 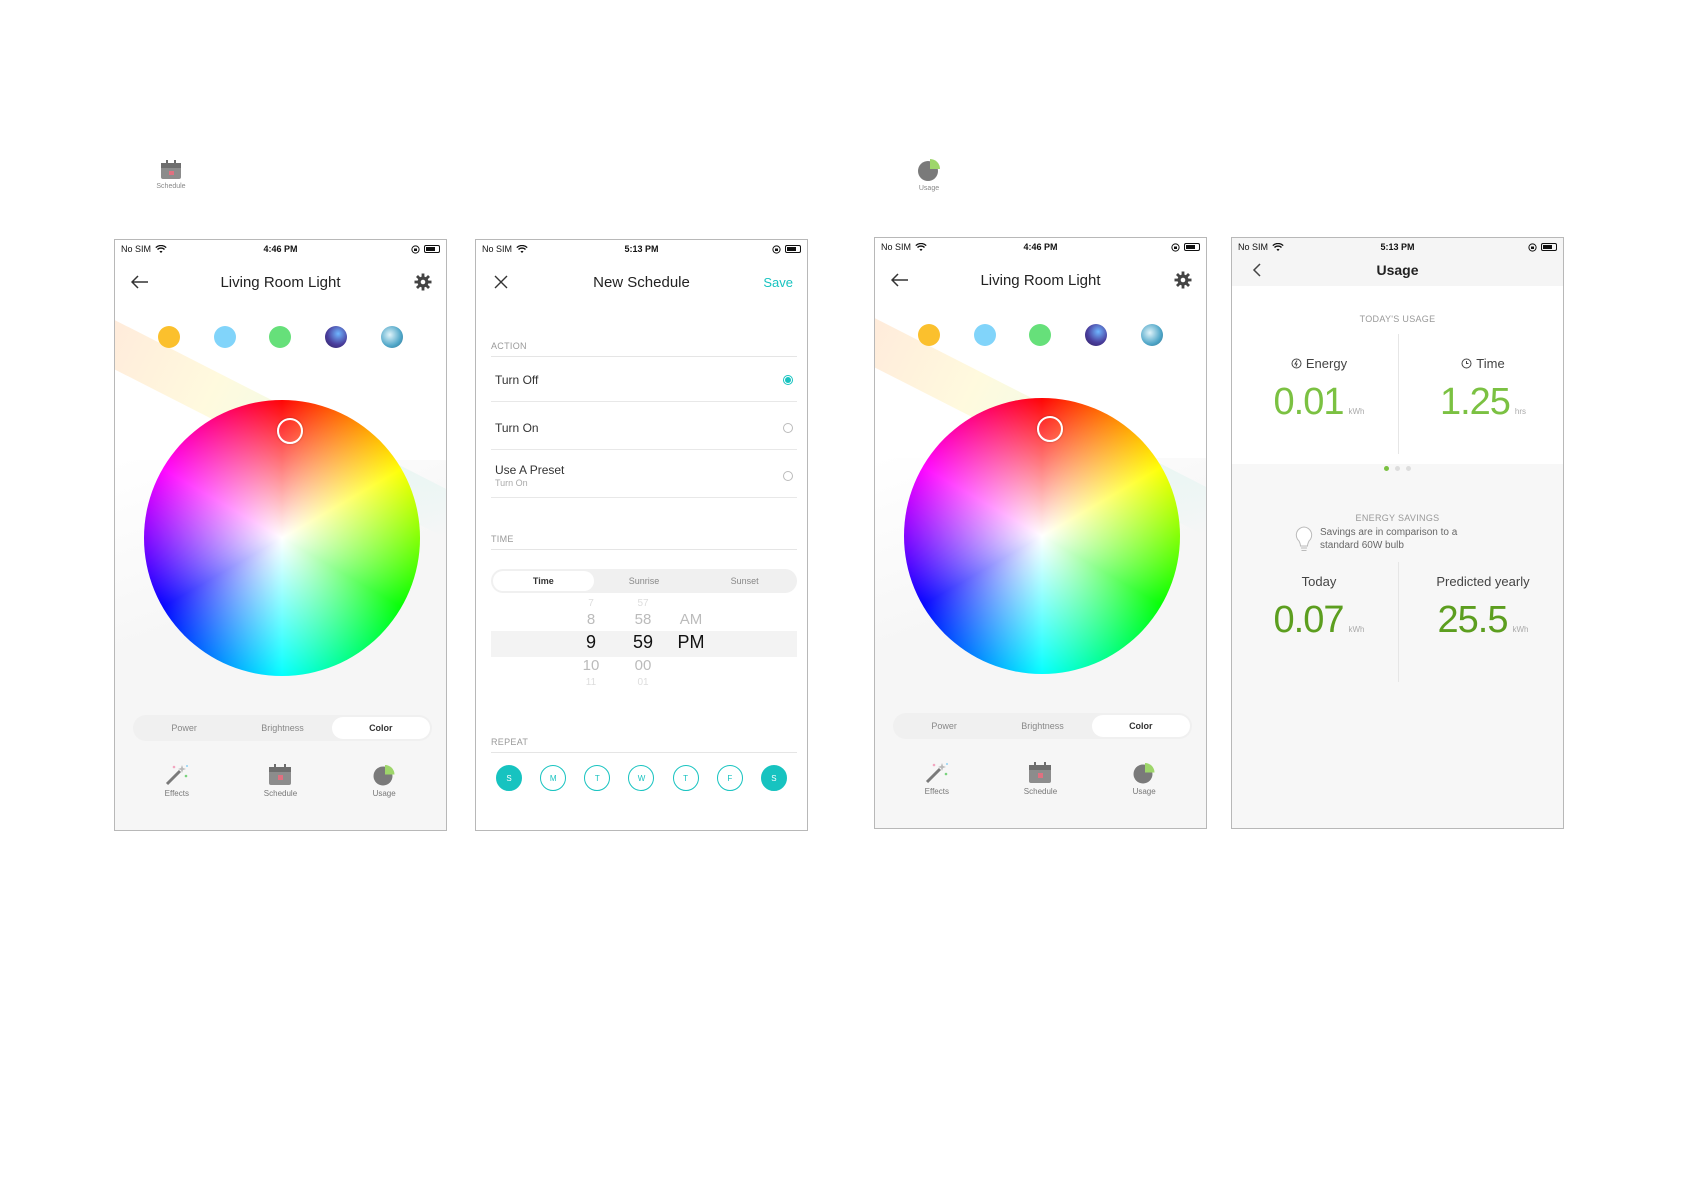 I want to click on preset-subtitle: Turn On, so click(x=511, y=483).